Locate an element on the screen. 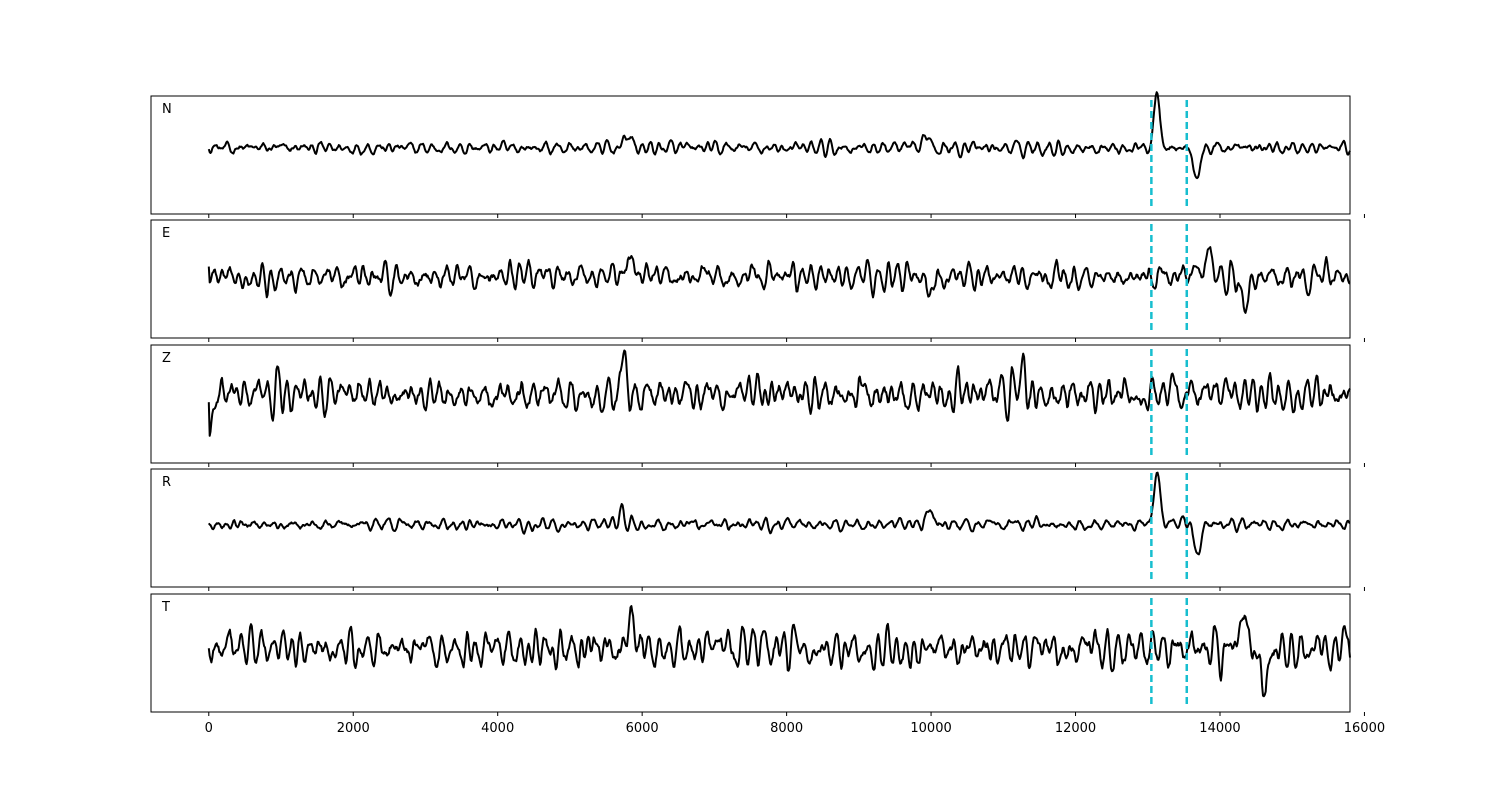 The image size is (1500, 800). x-tick-label: 6000 is located at coordinates (642, 728).